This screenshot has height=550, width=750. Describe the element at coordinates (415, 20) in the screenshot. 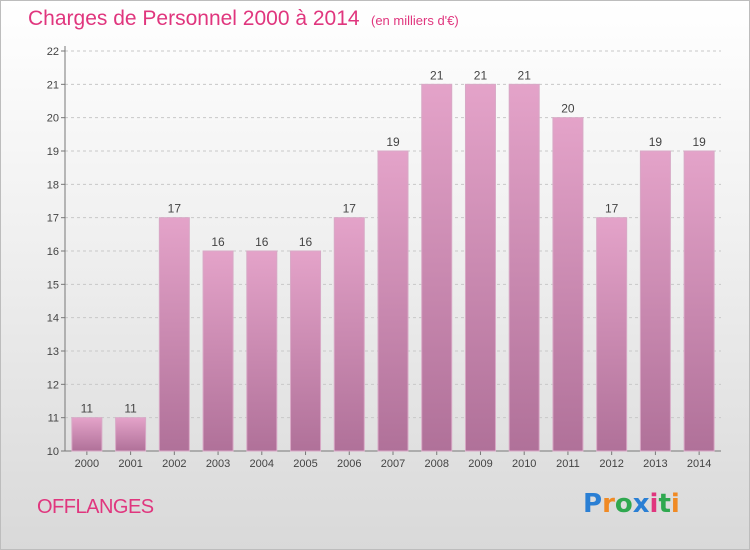

I see `chart-subtitle: (en milliers d'€)` at that location.